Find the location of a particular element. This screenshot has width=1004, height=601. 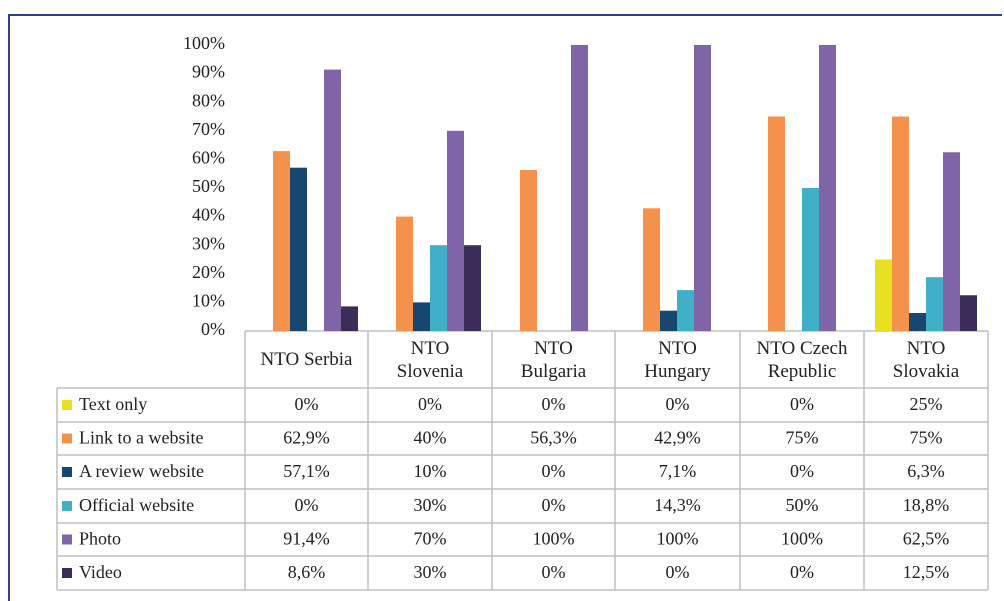

legend-label: Official website is located at coordinates (136, 505).